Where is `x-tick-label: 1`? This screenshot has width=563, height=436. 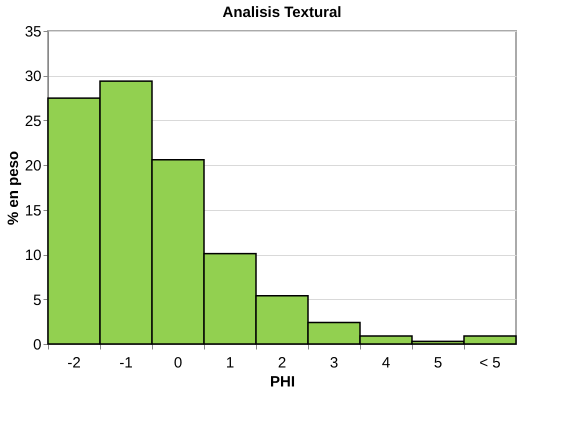 x-tick-label: 1 is located at coordinates (230, 363).